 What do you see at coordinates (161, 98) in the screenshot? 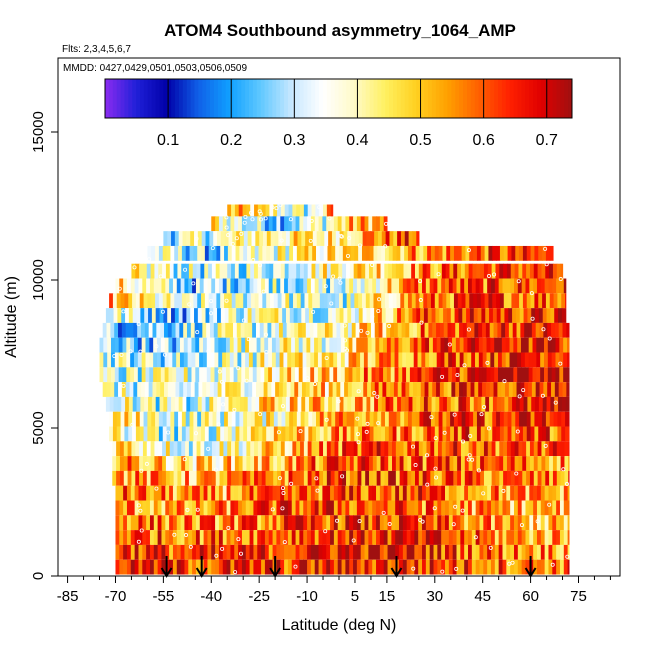
I see `colorbar-segment` at bounding box center [161, 98].